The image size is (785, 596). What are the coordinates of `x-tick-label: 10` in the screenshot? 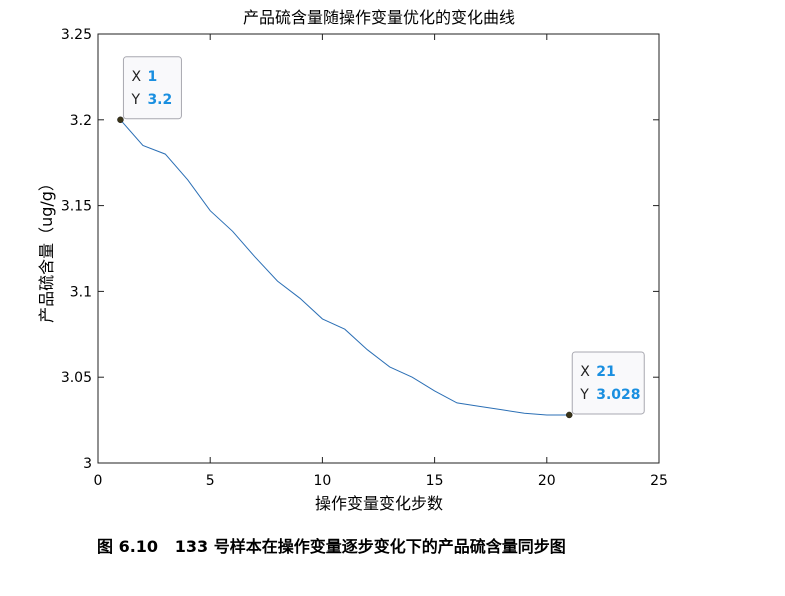 It's located at (322, 481).